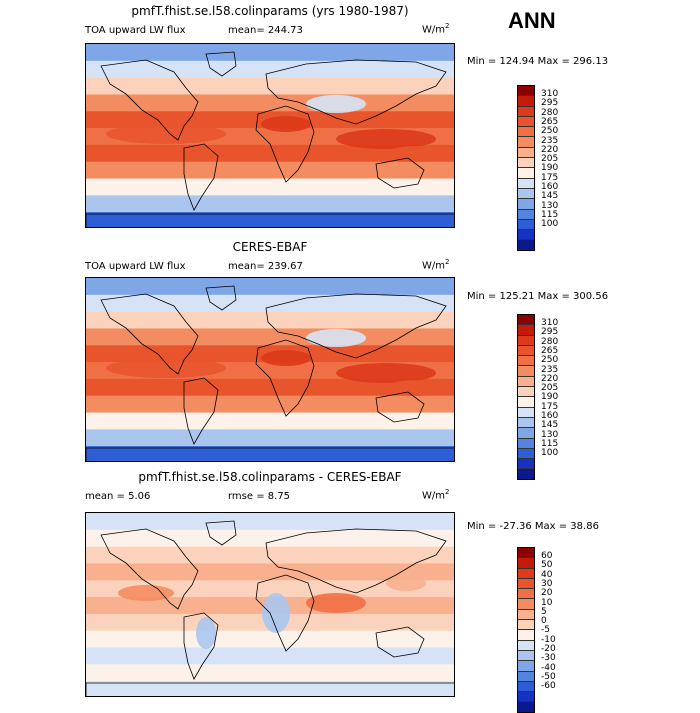 This screenshot has width=700, height=713. What do you see at coordinates (545, 630) in the screenshot?
I see `colorbar-level-label: -5` at bounding box center [545, 630].